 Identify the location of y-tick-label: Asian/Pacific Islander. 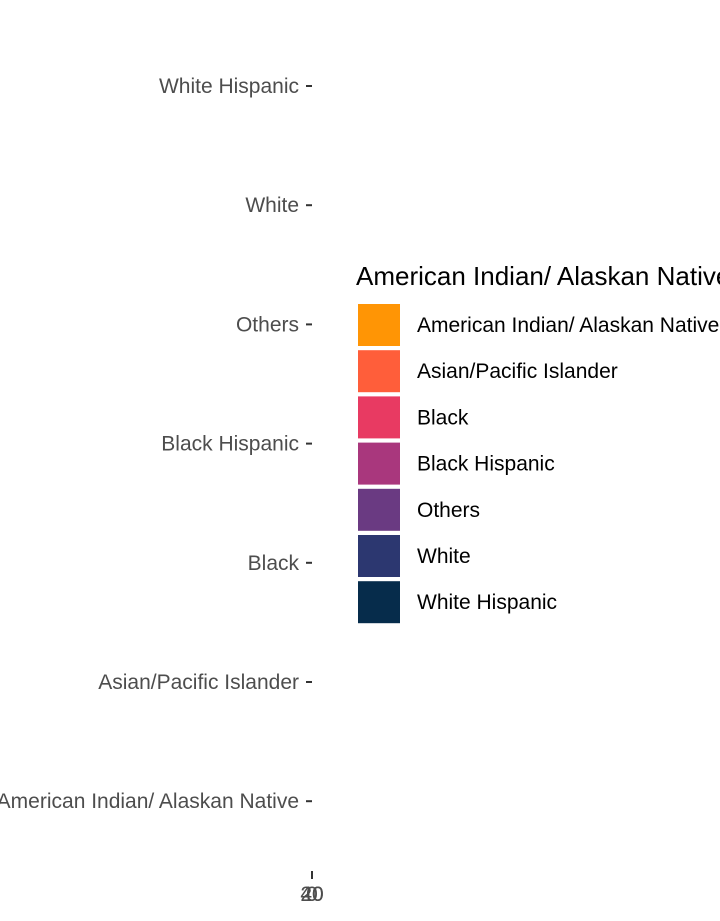
(198, 682).